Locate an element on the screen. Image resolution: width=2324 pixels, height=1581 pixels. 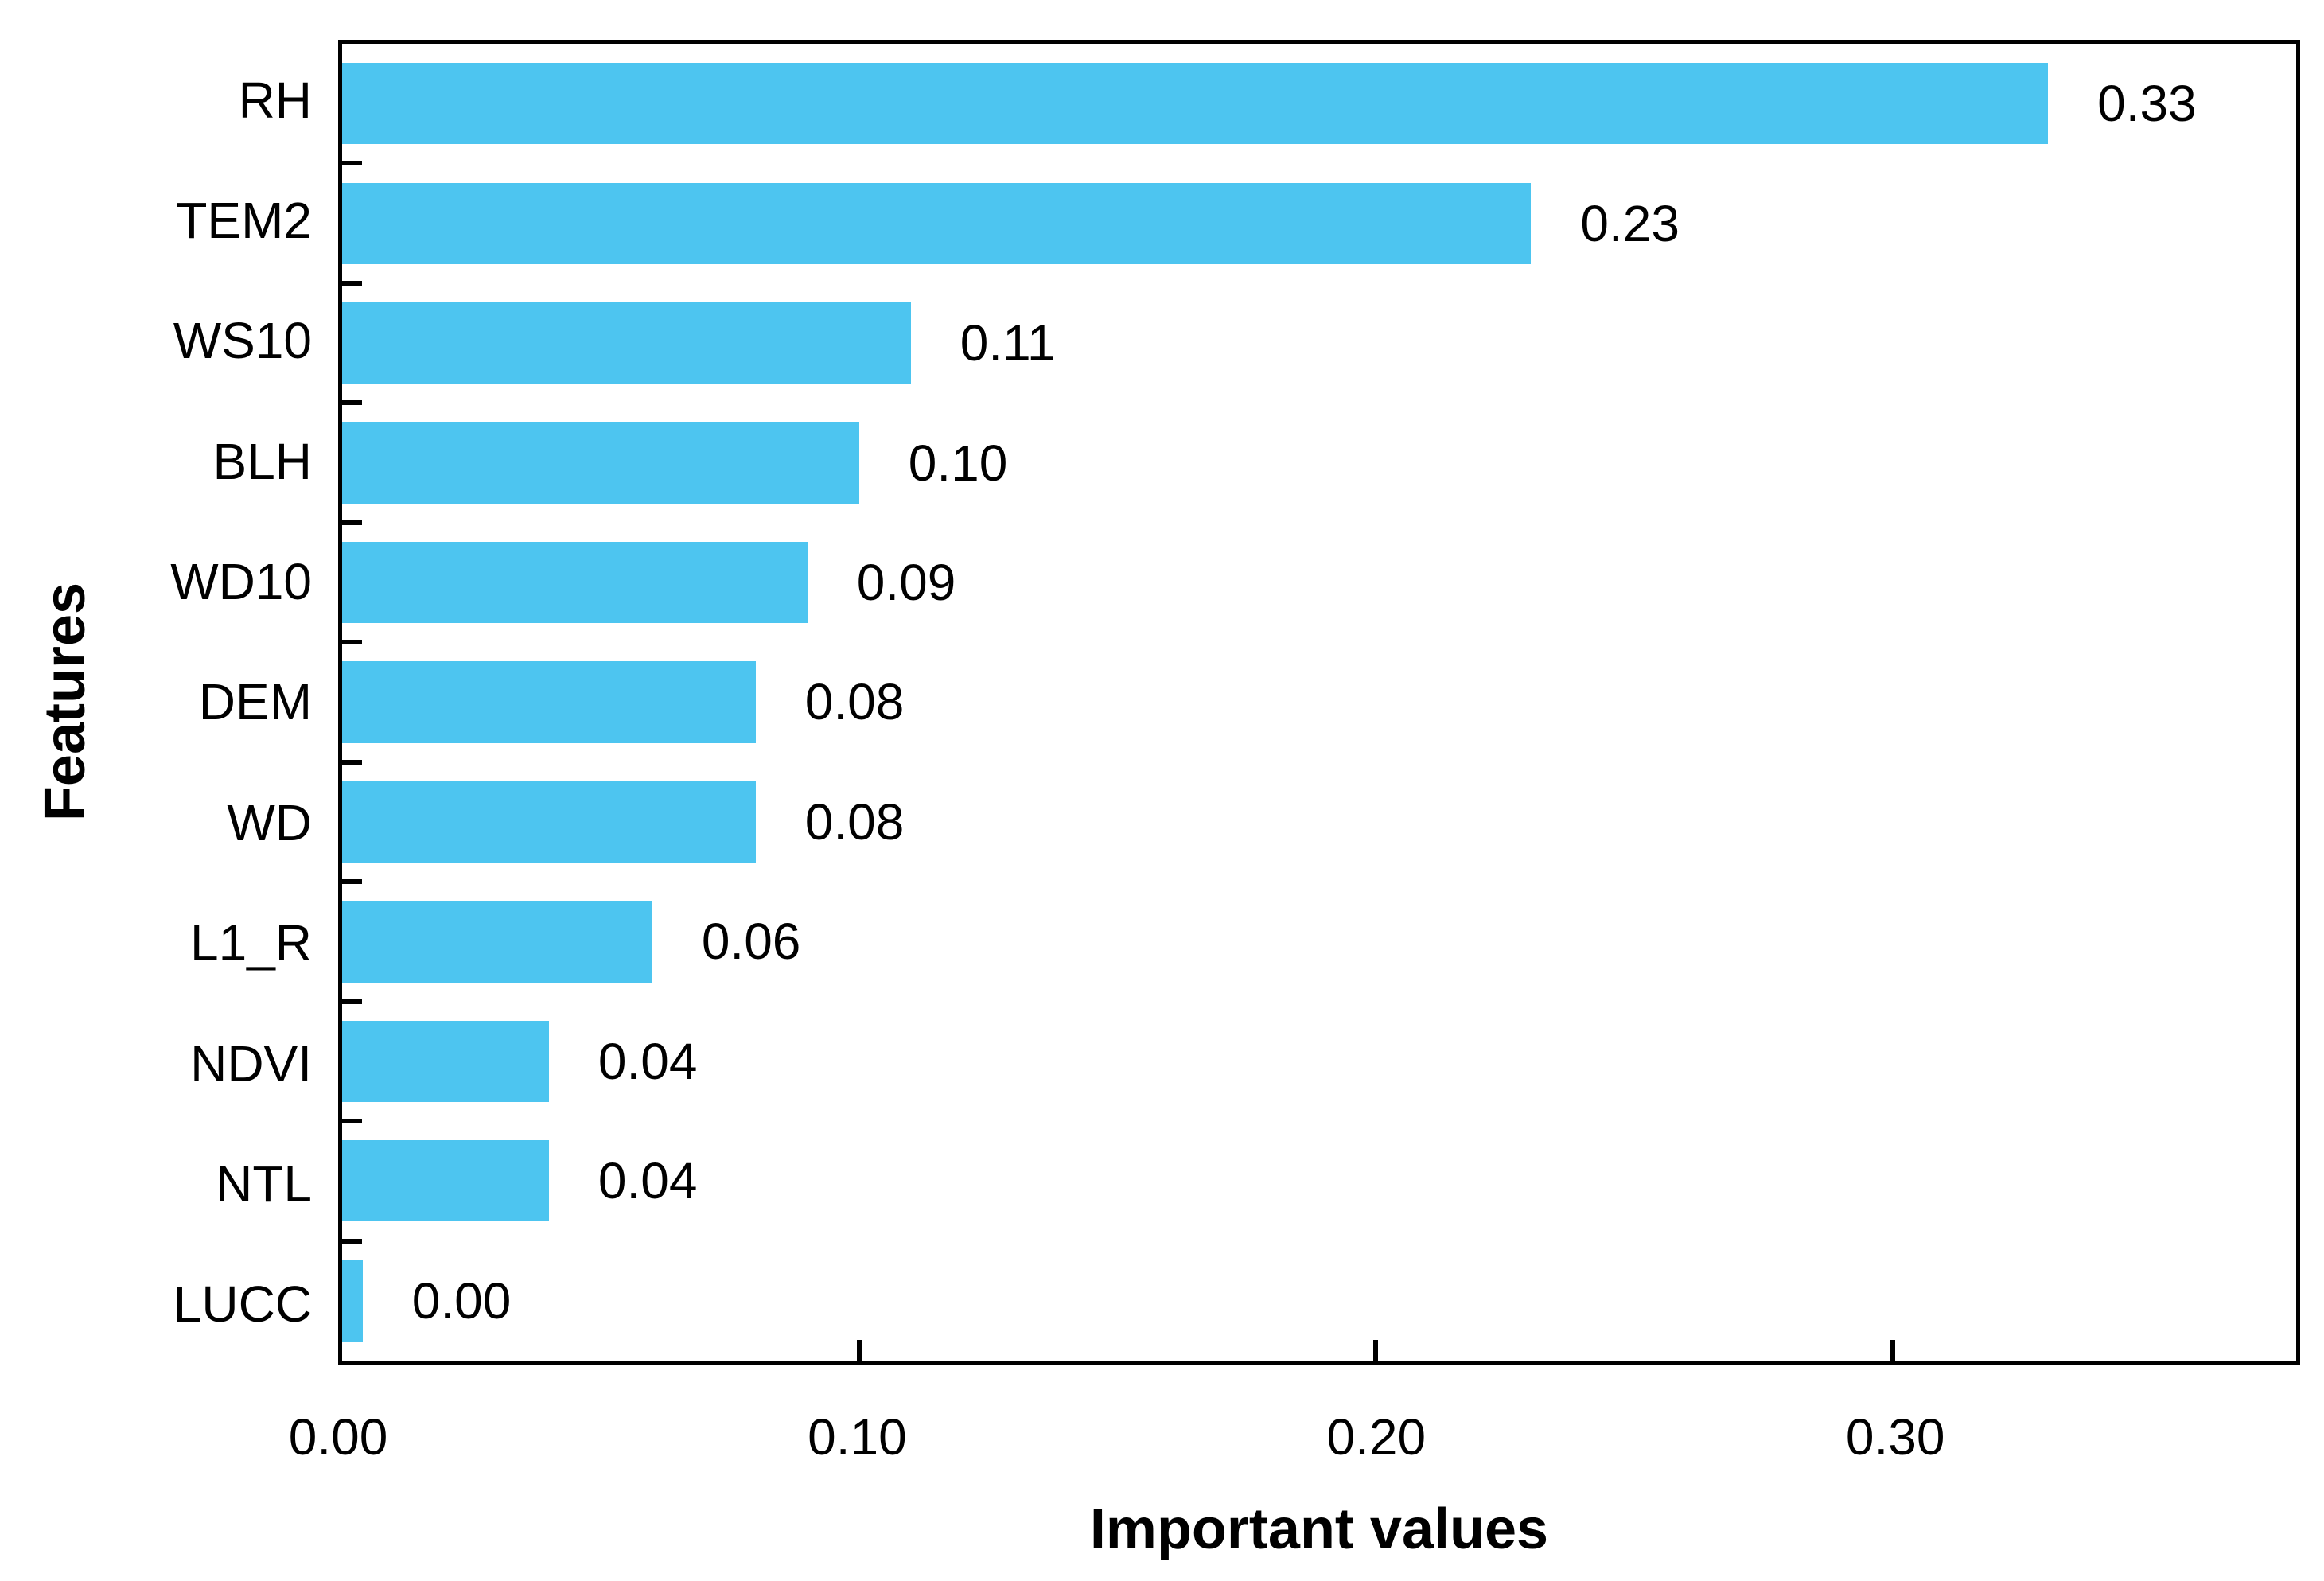
bar-value-label: 0.00 is located at coordinates (461, 1300).